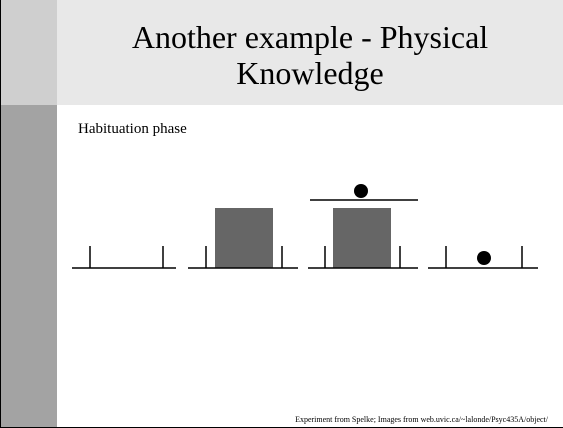  I want to click on panel-ball, so click(483, 257).